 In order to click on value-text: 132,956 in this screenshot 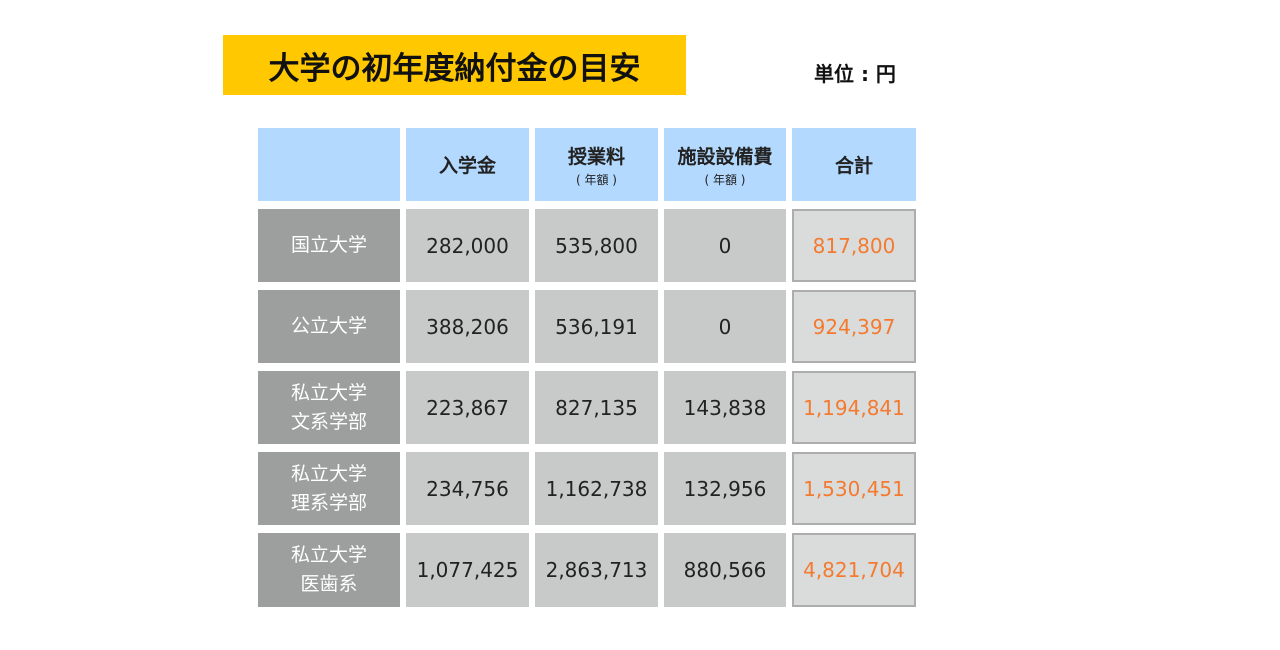, I will do `click(725, 488)`.